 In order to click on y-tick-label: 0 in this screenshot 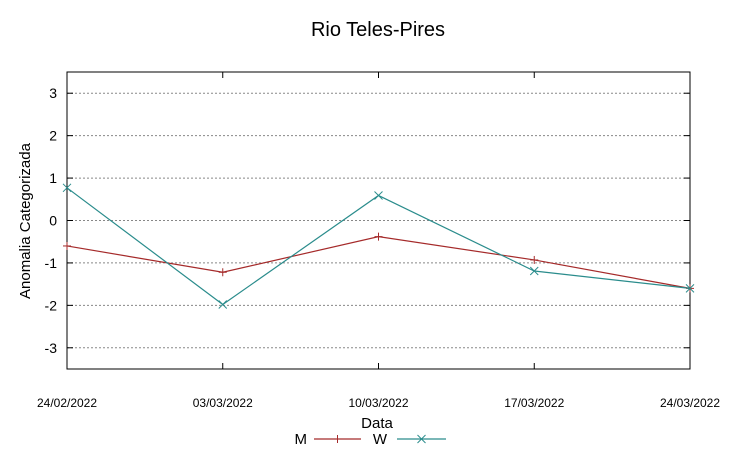, I will do `click(53, 221)`.